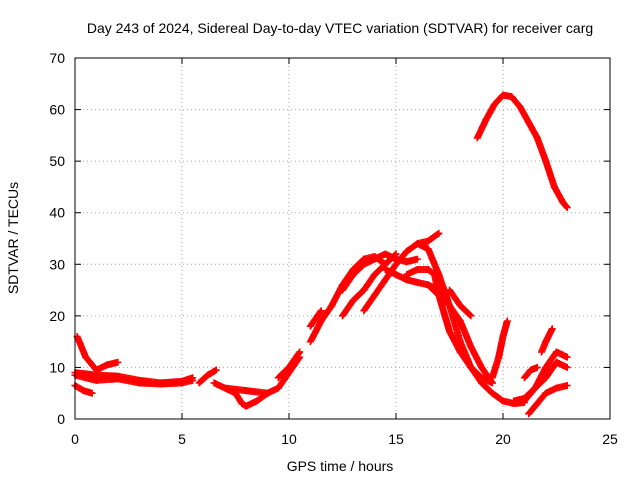 This screenshot has height=480, width=640. What do you see at coordinates (340, 466) in the screenshot?
I see `x-axis-label: GPS time / hours` at bounding box center [340, 466].